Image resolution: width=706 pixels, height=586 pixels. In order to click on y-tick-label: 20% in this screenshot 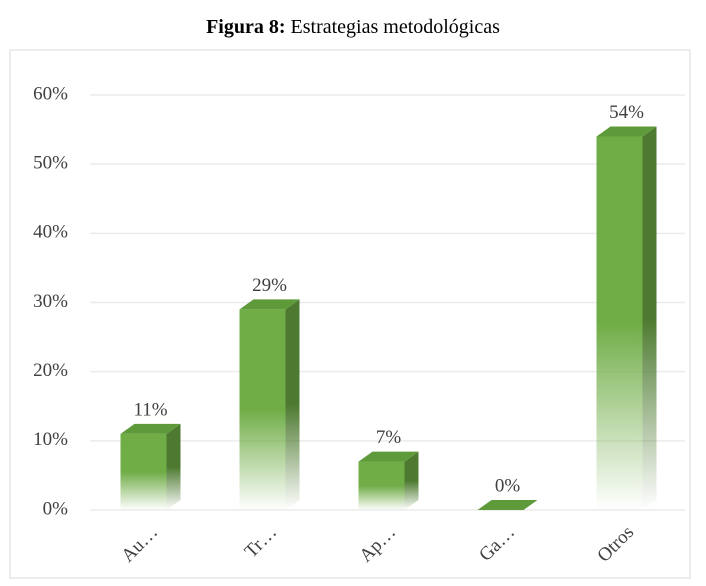, I will do `click(50, 370)`.